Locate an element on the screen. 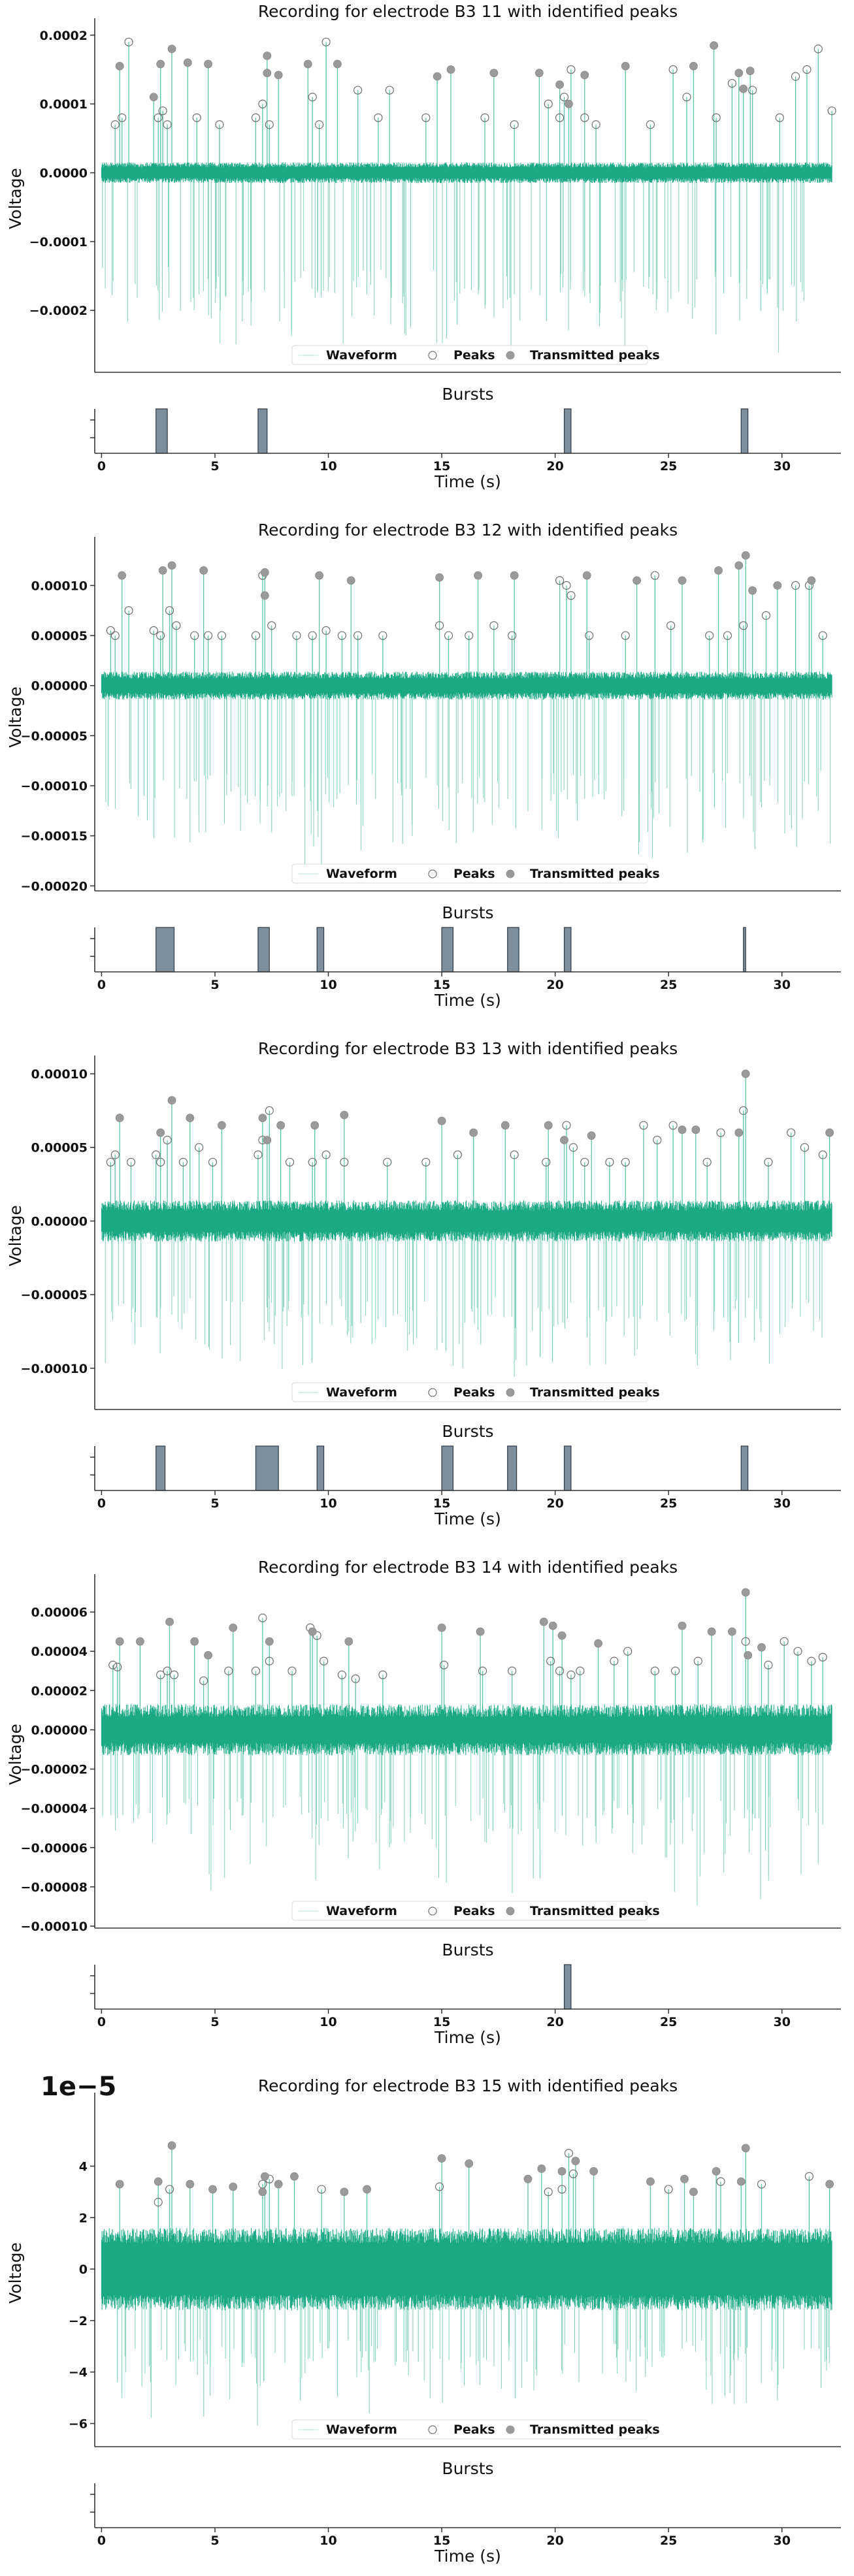 This screenshot has width=854, height=2576. legend-transmitted-label: Transmitted peaks is located at coordinates (595, 1392).